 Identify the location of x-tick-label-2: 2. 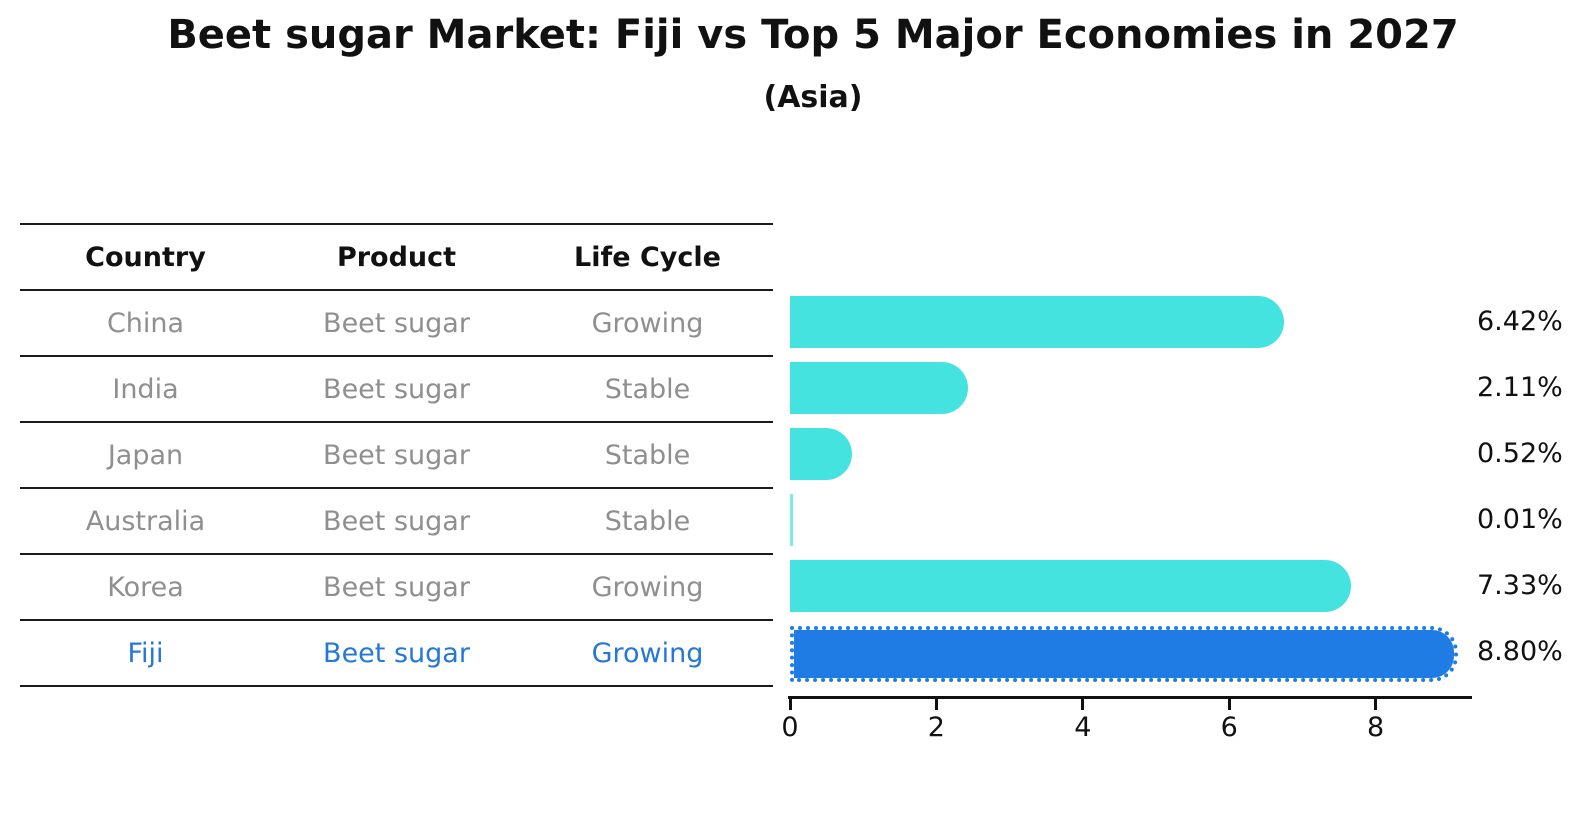
(936, 727).